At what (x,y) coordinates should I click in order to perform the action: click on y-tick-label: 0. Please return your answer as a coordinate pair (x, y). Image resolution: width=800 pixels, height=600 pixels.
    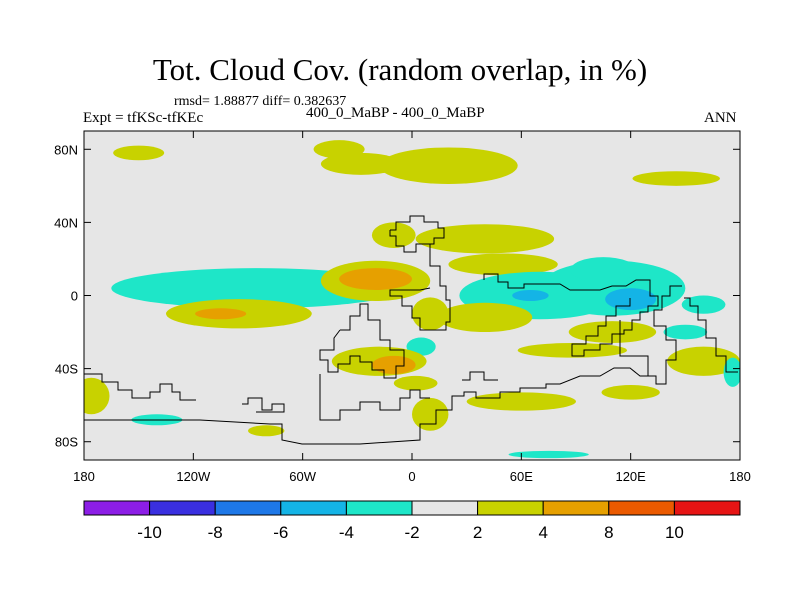
    Looking at the image, I should click on (74, 296).